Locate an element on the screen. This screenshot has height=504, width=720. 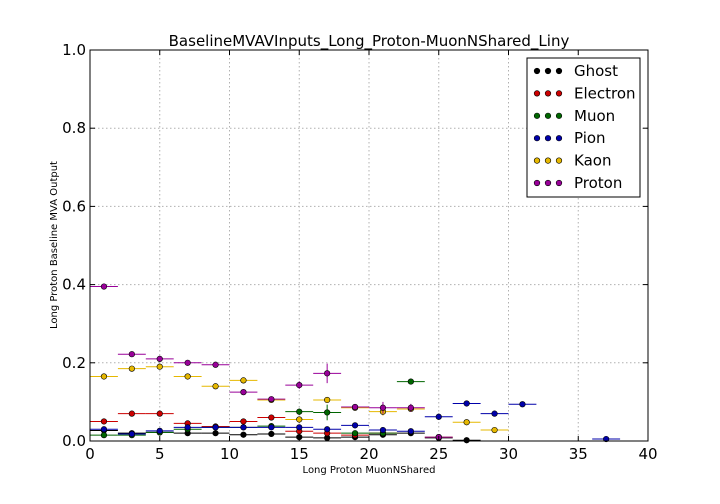
legend-item-electron: Electron is located at coordinates (584, 93).